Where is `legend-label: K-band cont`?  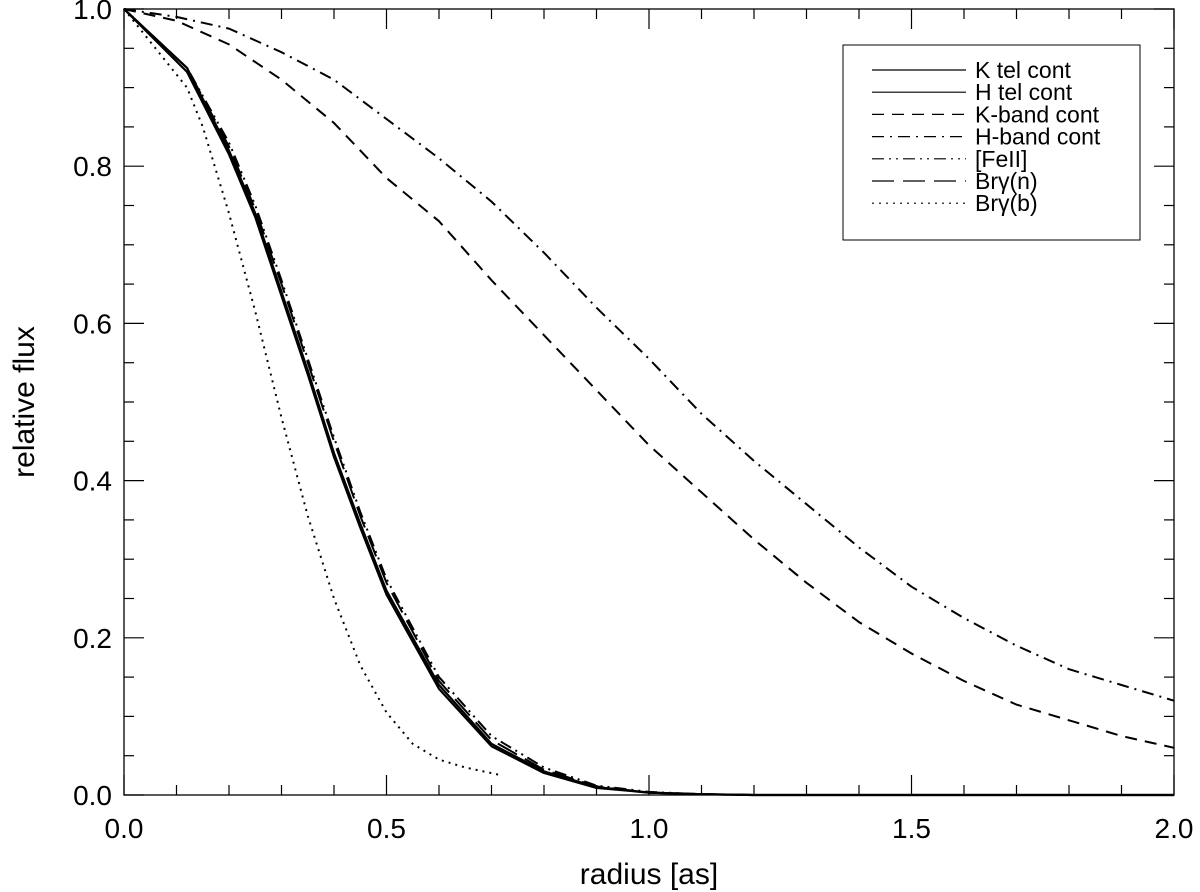
legend-label: K-band cont is located at coordinates (1037, 114).